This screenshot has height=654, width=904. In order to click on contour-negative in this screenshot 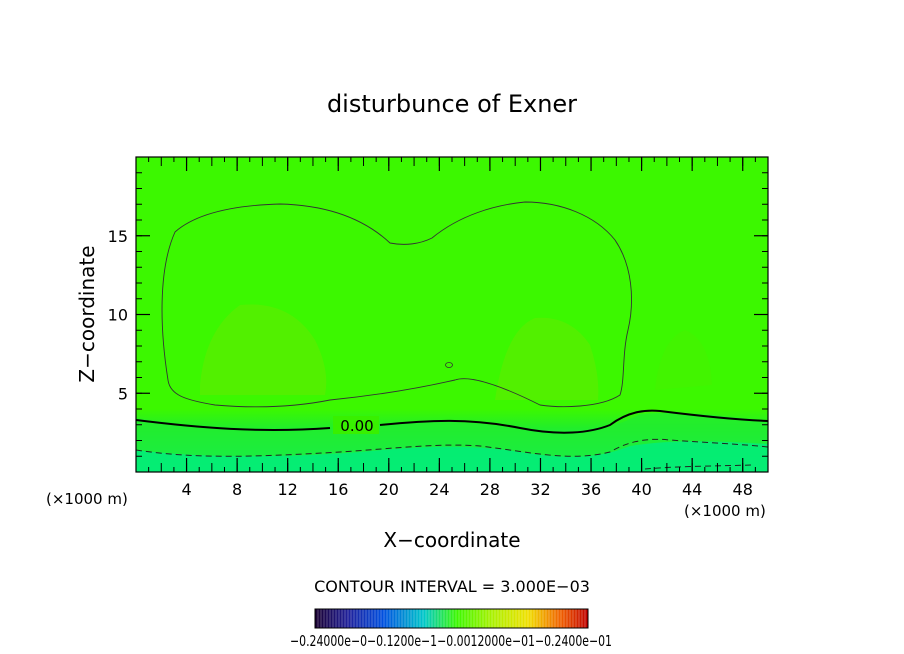, I will do `click(452, 447)`.